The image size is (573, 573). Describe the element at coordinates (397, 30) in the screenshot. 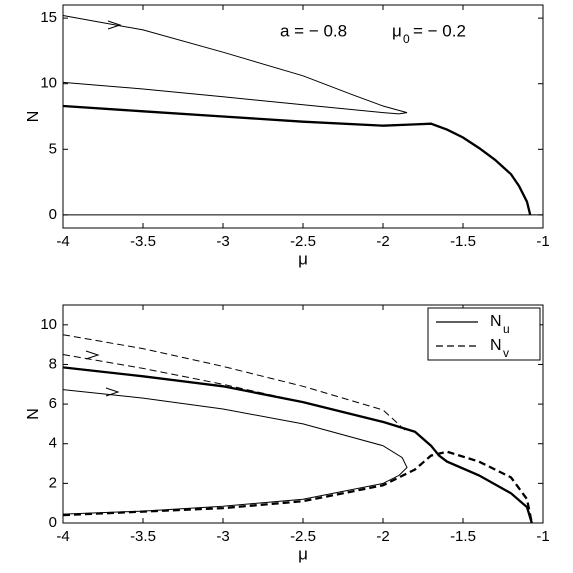

I see `annotation: μ` at that location.